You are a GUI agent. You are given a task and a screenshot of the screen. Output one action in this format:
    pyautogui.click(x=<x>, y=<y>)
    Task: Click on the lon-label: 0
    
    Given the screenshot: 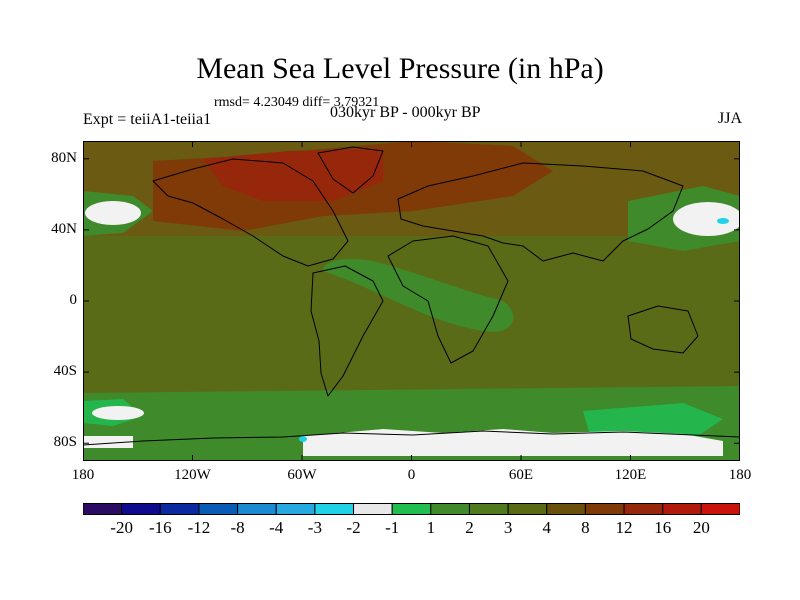 What is the action you would take?
    pyautogui.click(x=411, y=475)
    